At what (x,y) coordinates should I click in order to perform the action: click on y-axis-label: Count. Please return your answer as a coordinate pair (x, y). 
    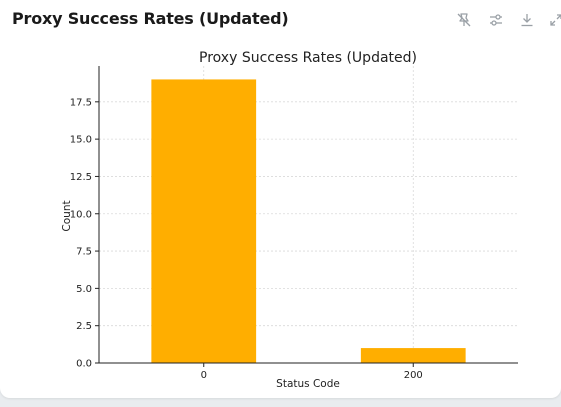
    Looking at the image, I should click on (67, 215).